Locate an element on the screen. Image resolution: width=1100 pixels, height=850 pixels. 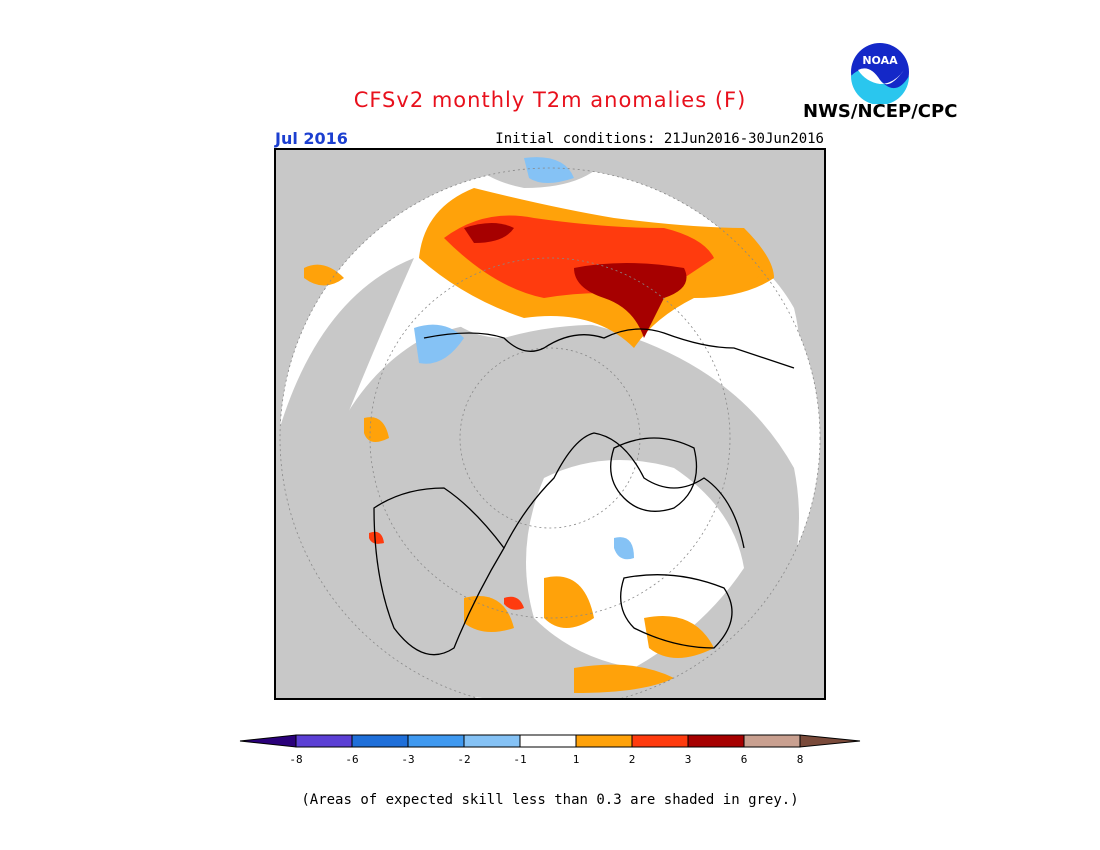
agency-label: NWS/NCEP/CPC is located at coordinates (880, 111).